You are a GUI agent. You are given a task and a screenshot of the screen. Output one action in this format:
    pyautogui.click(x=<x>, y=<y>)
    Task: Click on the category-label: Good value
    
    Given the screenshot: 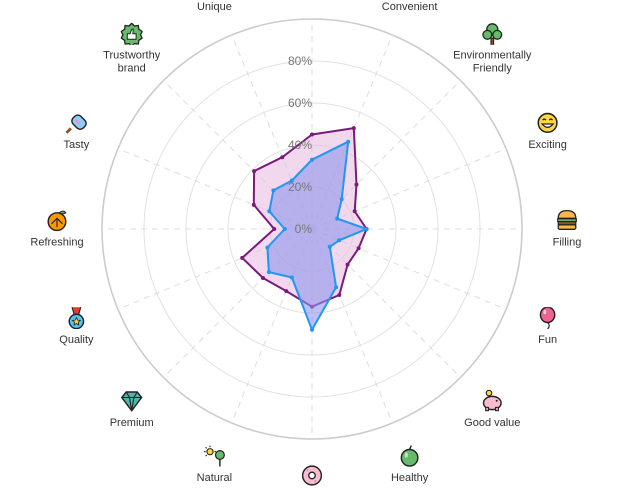 What is the action you would take?
    pyautogui.click(x=492, y=423)
    